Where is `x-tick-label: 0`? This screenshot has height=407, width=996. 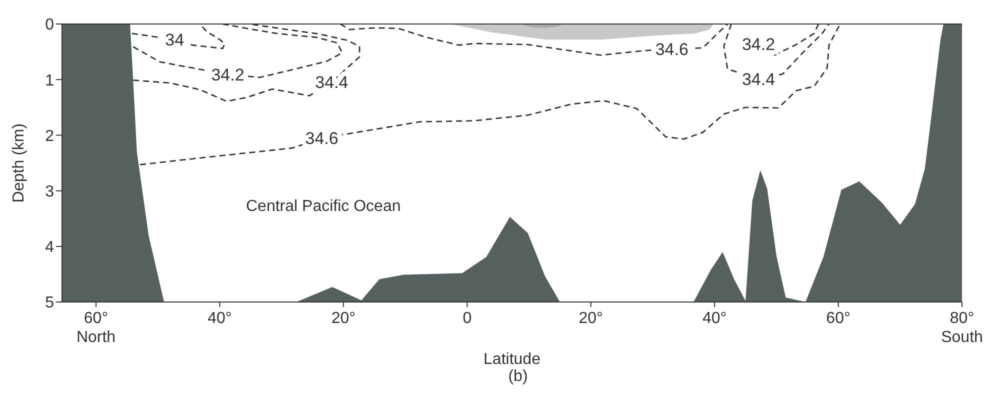
x-tick-label: 0 is located at coordinates (467, 318).